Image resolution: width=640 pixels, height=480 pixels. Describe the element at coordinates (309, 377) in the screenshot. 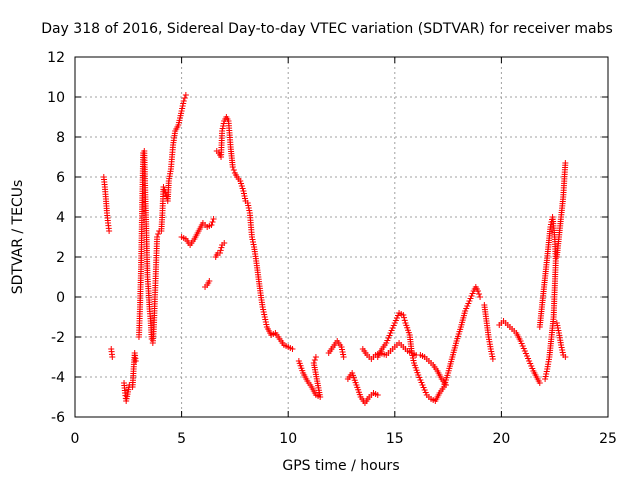

I see `series-track-i` at that location.